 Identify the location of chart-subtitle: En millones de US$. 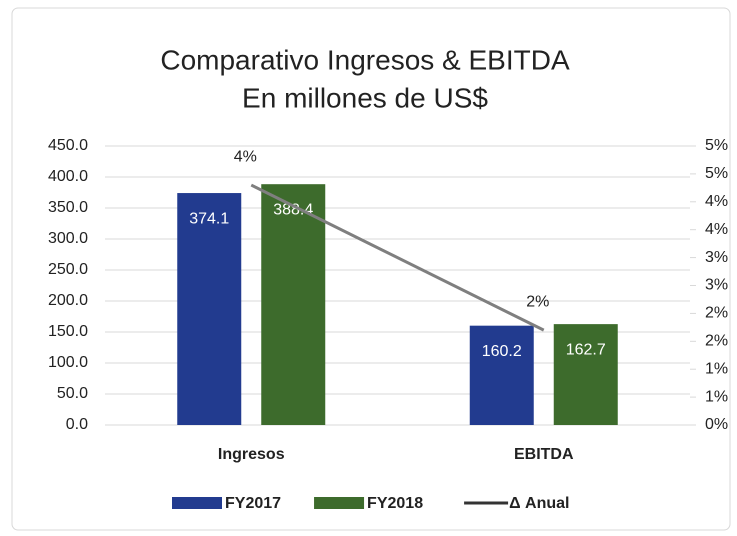
(365, 97).